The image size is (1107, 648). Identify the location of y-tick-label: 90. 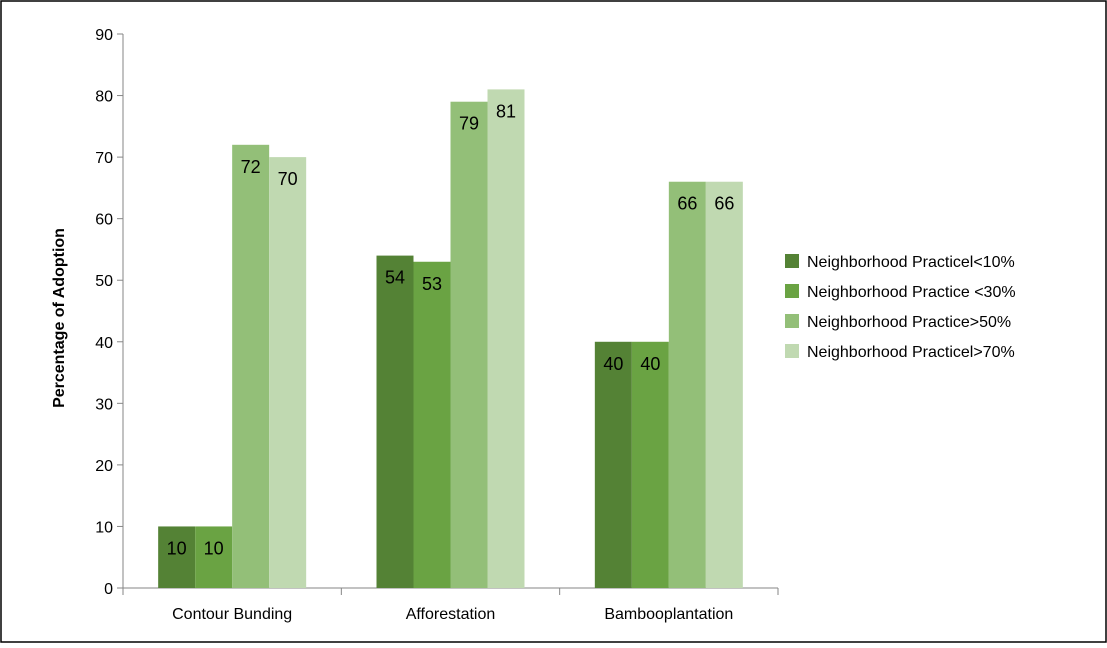
(104, 35).